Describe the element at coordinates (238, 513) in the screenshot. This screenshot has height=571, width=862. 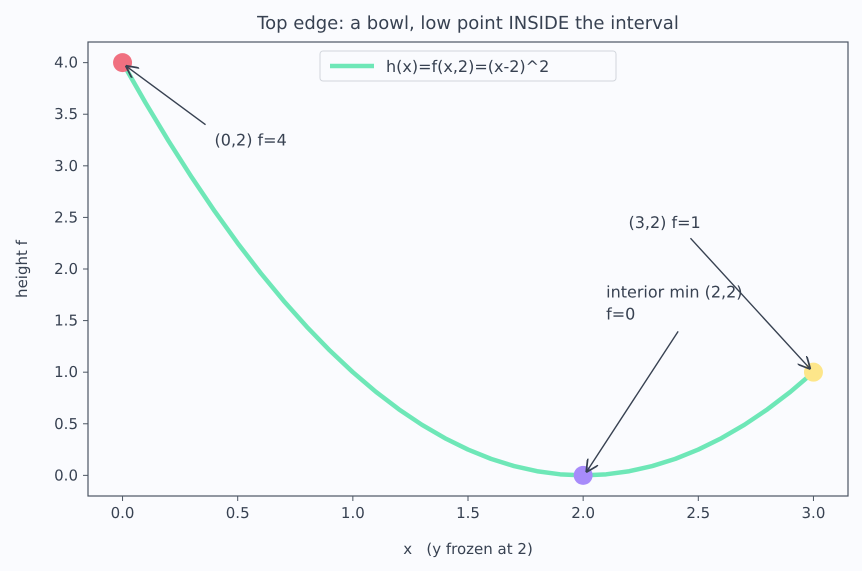
I see `x-tick-label: 0.5` at that location.